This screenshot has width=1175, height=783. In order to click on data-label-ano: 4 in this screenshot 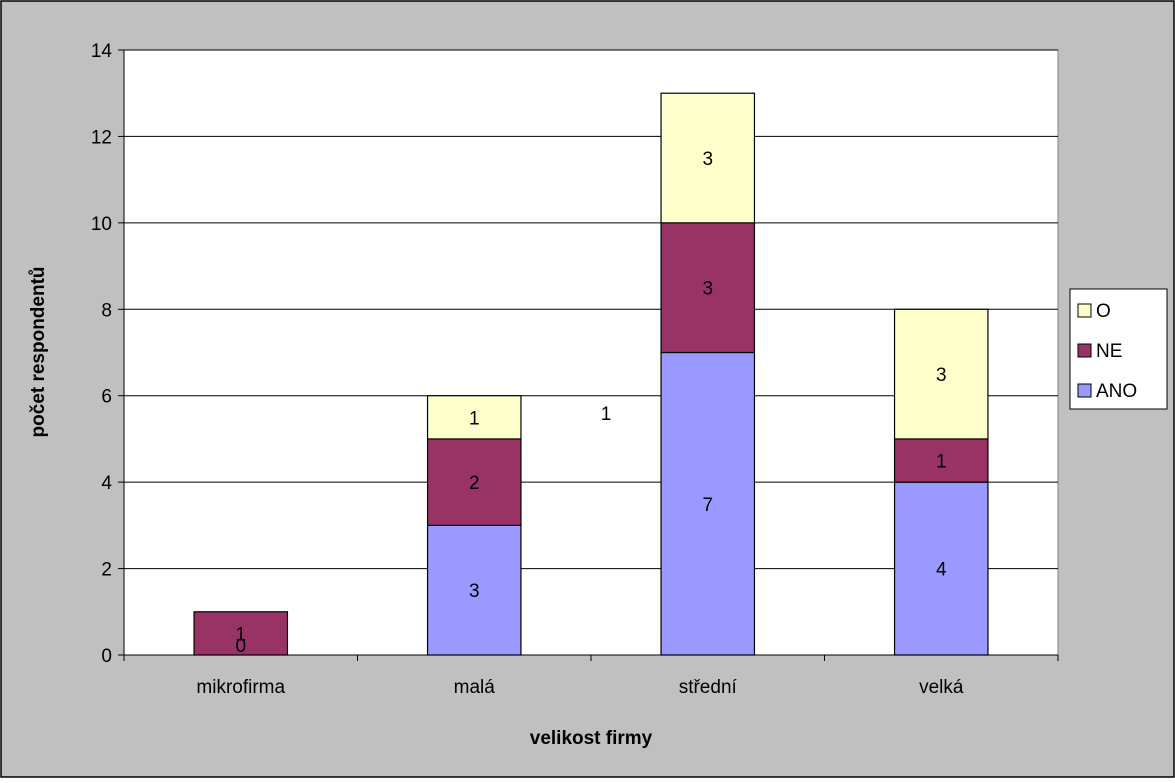, I will do `click(941, 570)`.